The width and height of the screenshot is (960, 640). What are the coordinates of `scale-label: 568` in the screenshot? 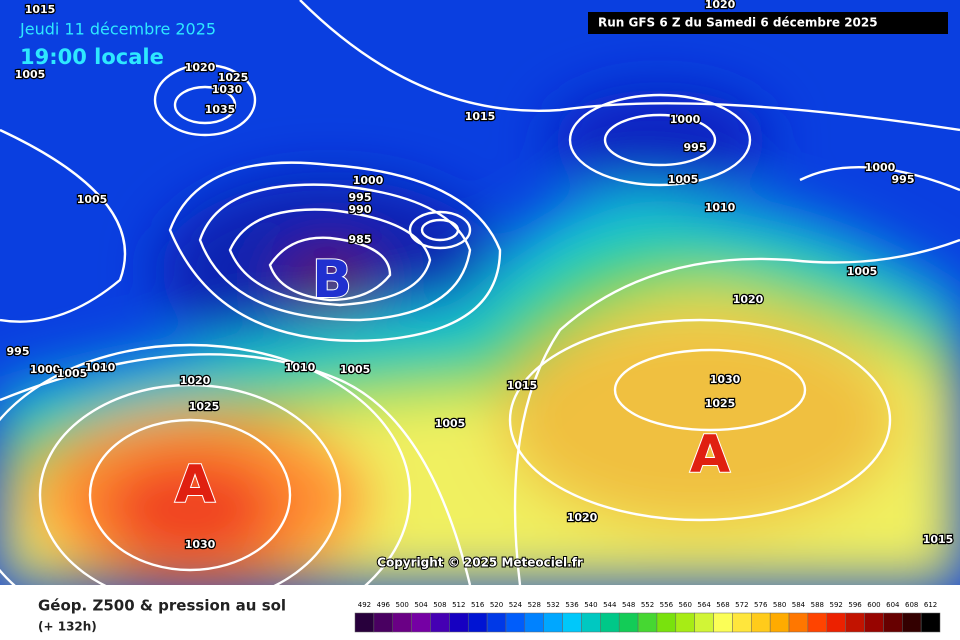 It's located at (722, 605).